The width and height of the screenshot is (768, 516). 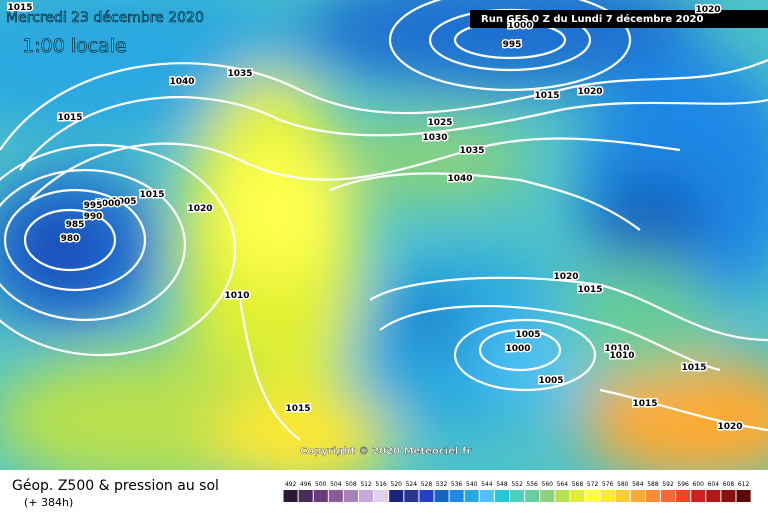 What do you see at coordinates (115, 486) in the screenshot?
I see `footer-title: Géop. Z500 & pression au sol` at bounding box center [115, 486].